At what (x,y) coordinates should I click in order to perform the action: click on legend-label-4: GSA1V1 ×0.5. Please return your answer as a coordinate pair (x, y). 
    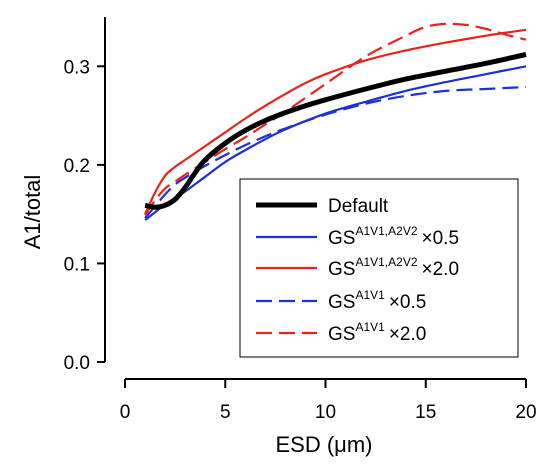
    Looking at the image, I should click on (377, 300).